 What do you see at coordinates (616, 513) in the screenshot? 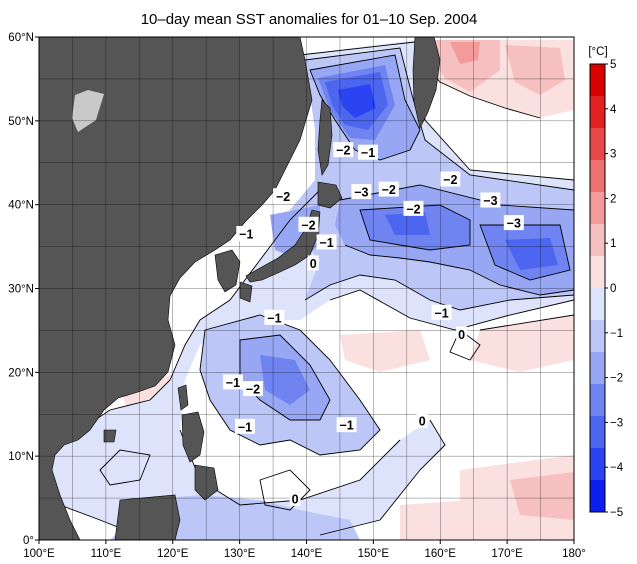
I see `colorbar-tick-label: −5` at bounding box center [616, 513].